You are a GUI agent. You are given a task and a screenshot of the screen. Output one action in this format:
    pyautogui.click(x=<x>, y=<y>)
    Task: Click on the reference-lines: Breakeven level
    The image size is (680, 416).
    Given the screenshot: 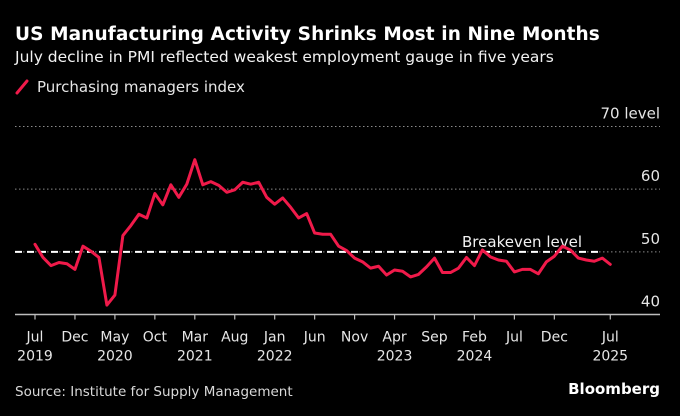 What is the action you would take?
    pyautogui.click(x=307, y=243)
    